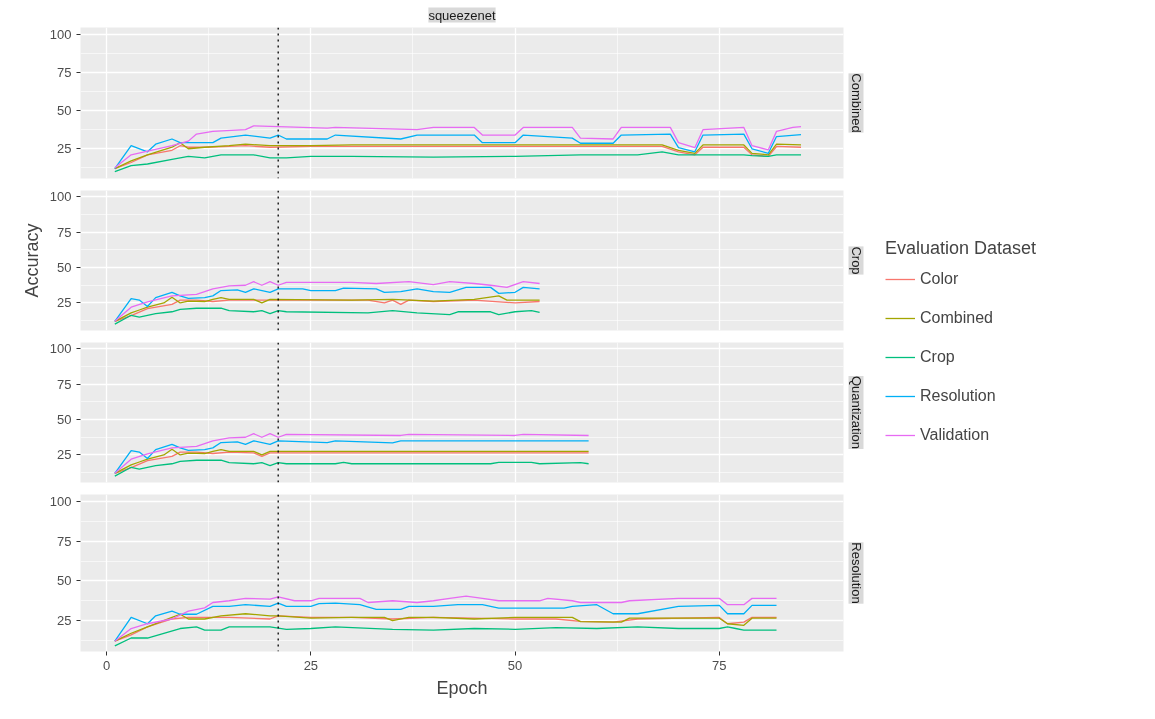 The image size is (1155, 719). I want to click on legend-label: Crop, so click(937, 357).